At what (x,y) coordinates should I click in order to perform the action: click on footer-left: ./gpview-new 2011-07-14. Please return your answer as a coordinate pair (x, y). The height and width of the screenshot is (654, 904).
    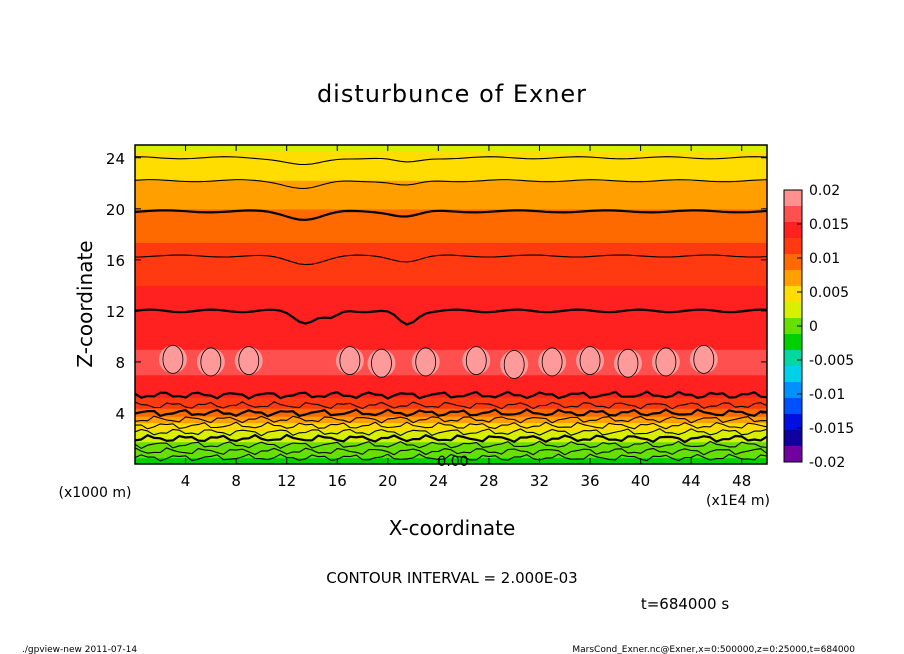
    Looking at the image, I should click on (79, 649).